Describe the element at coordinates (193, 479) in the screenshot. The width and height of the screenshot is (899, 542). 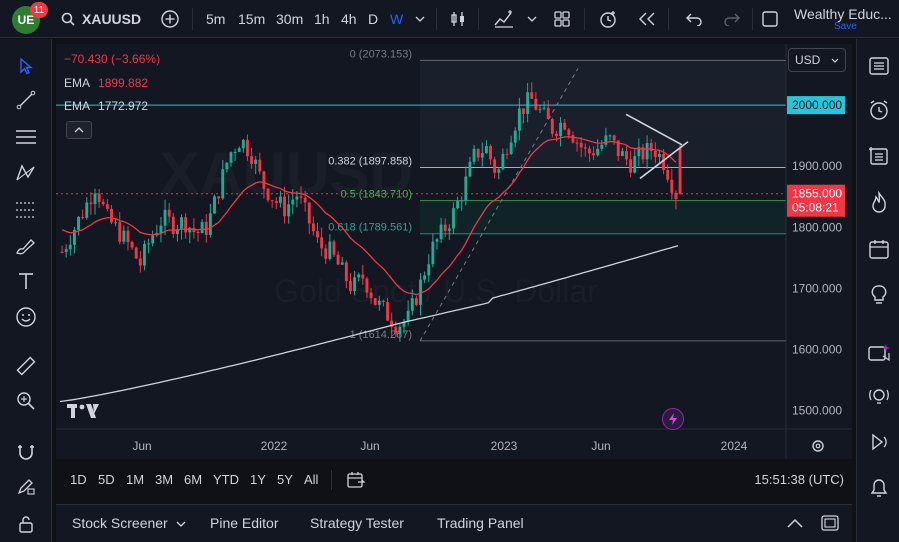
I see `range-6m: 6M` at that location.